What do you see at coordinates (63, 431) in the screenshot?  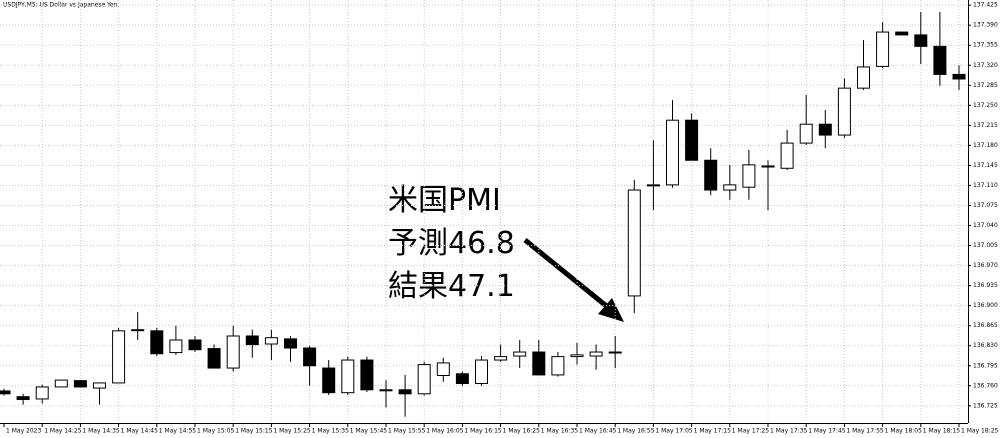 I see `x-tick-label: 1 May 14:25` at bounding box center [63, 431].